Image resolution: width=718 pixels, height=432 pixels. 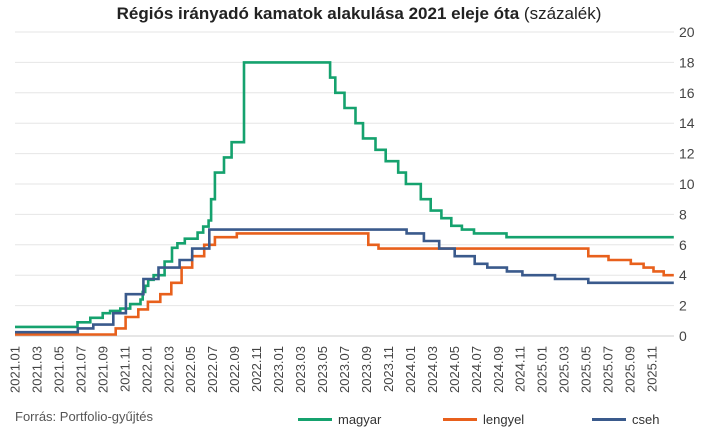 What do you see at coordinates (84, 416) in the screenshot?
I see `source-note: Forrás: Portfolio-gyűjtés` at bounding box center [84, 416].